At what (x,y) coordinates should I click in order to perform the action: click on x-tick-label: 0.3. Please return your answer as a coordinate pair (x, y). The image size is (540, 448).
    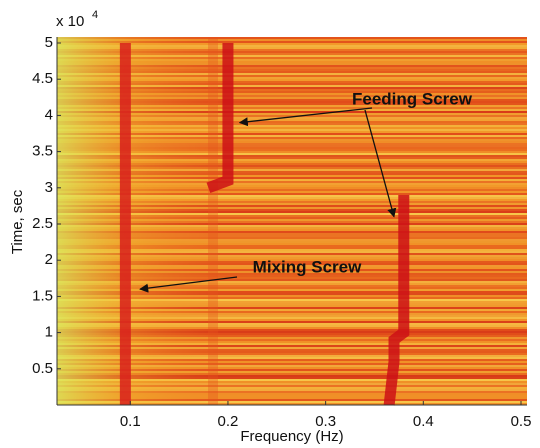
    Looking at the image, I should click on (325, 421).